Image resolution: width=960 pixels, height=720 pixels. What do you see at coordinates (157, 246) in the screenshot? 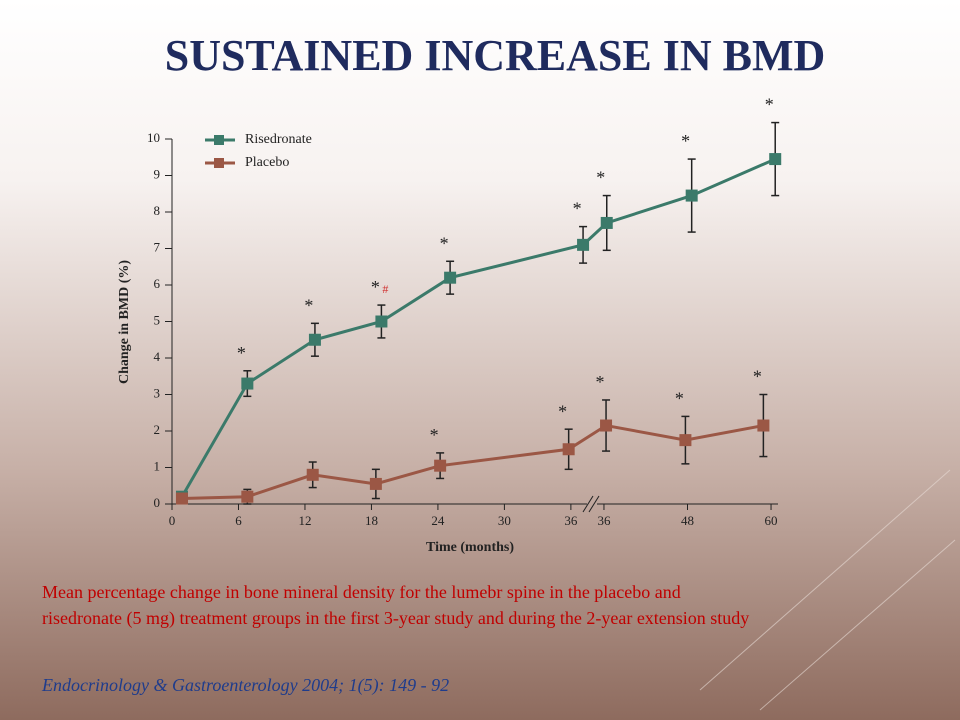
I see `y-tick-label: 7` at bounding box center [157, 246].